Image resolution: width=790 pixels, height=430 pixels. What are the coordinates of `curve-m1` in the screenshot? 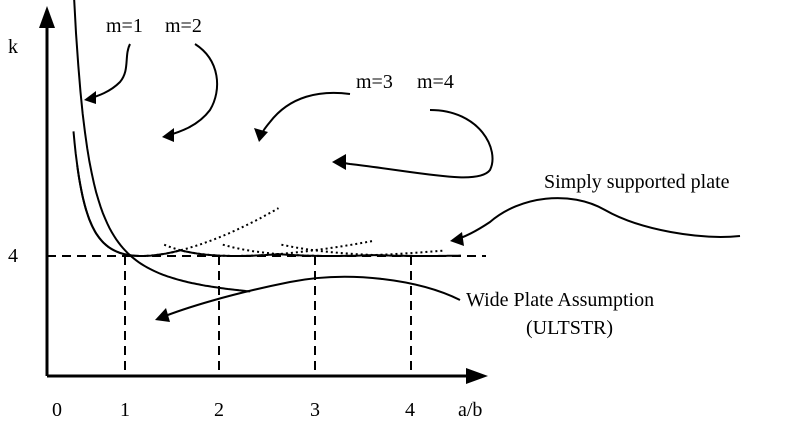 It's located at (107, 194).